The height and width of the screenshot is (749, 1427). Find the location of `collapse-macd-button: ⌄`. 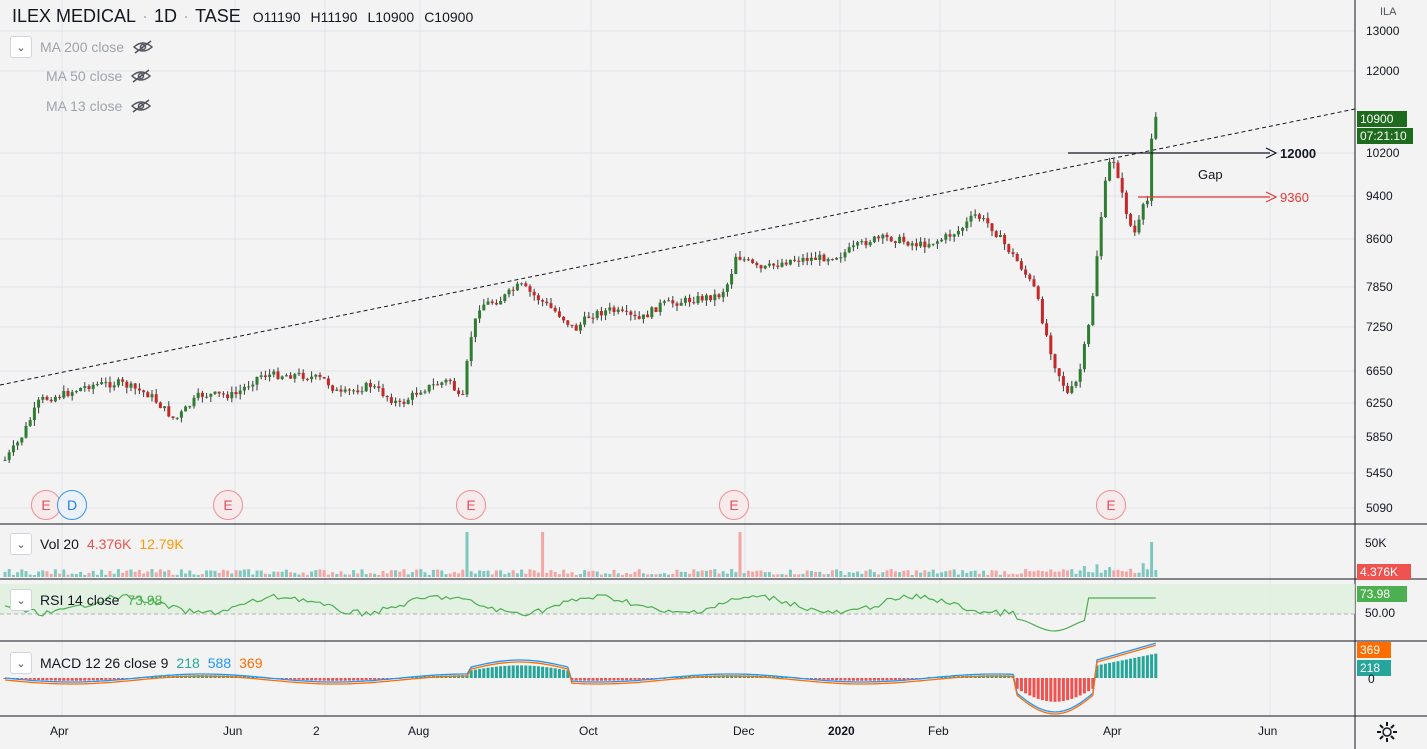

collapse-macd-button: ⌄ is located at coordinates (21, 663).